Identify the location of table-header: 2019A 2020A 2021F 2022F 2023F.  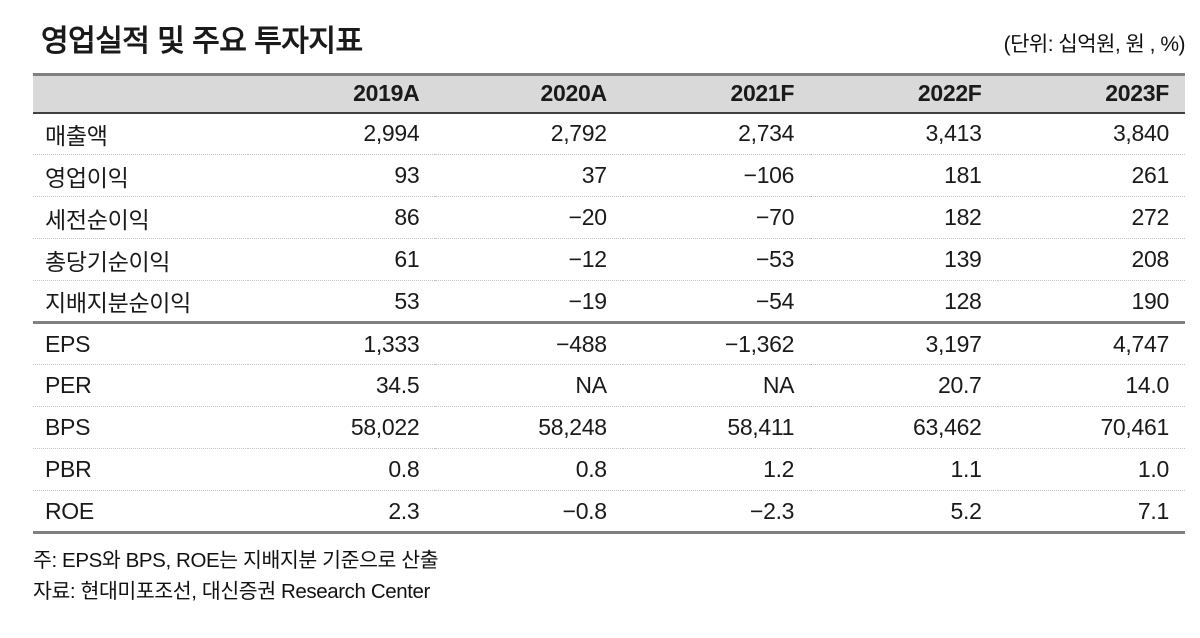
(609, 93).